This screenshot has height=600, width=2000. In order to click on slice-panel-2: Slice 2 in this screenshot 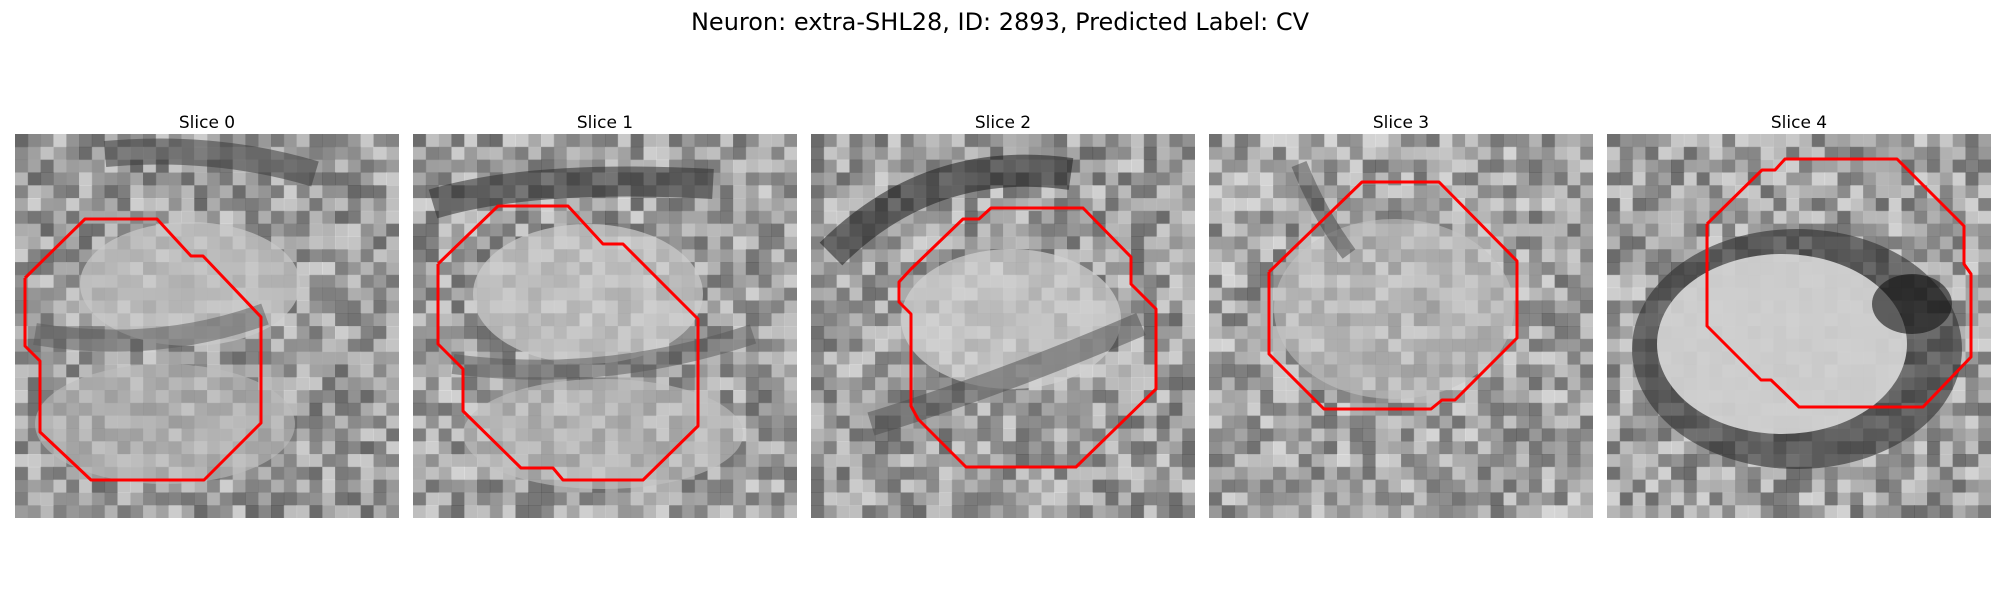, I will do `click(1003, 315)`.